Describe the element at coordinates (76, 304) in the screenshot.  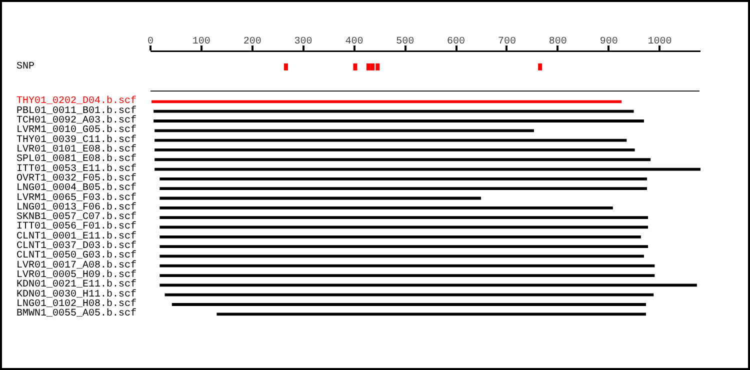
I see `y-tick-label: LNG01_0102_H08.b.scf` at that location.